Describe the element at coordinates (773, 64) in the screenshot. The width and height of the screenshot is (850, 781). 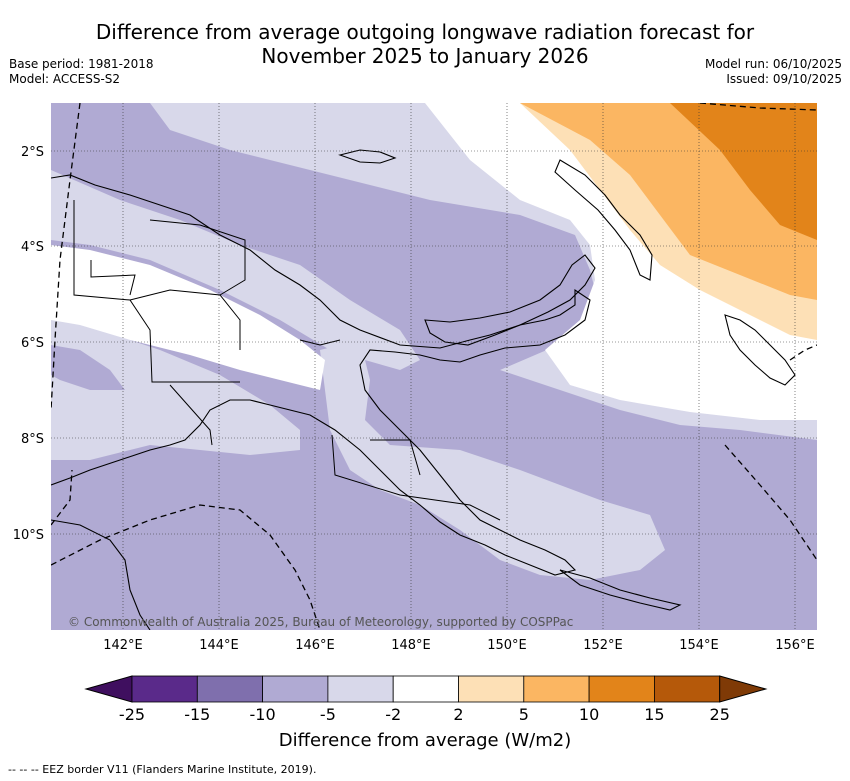
I see `model-run: Model run: 06/10/2025` at that location.